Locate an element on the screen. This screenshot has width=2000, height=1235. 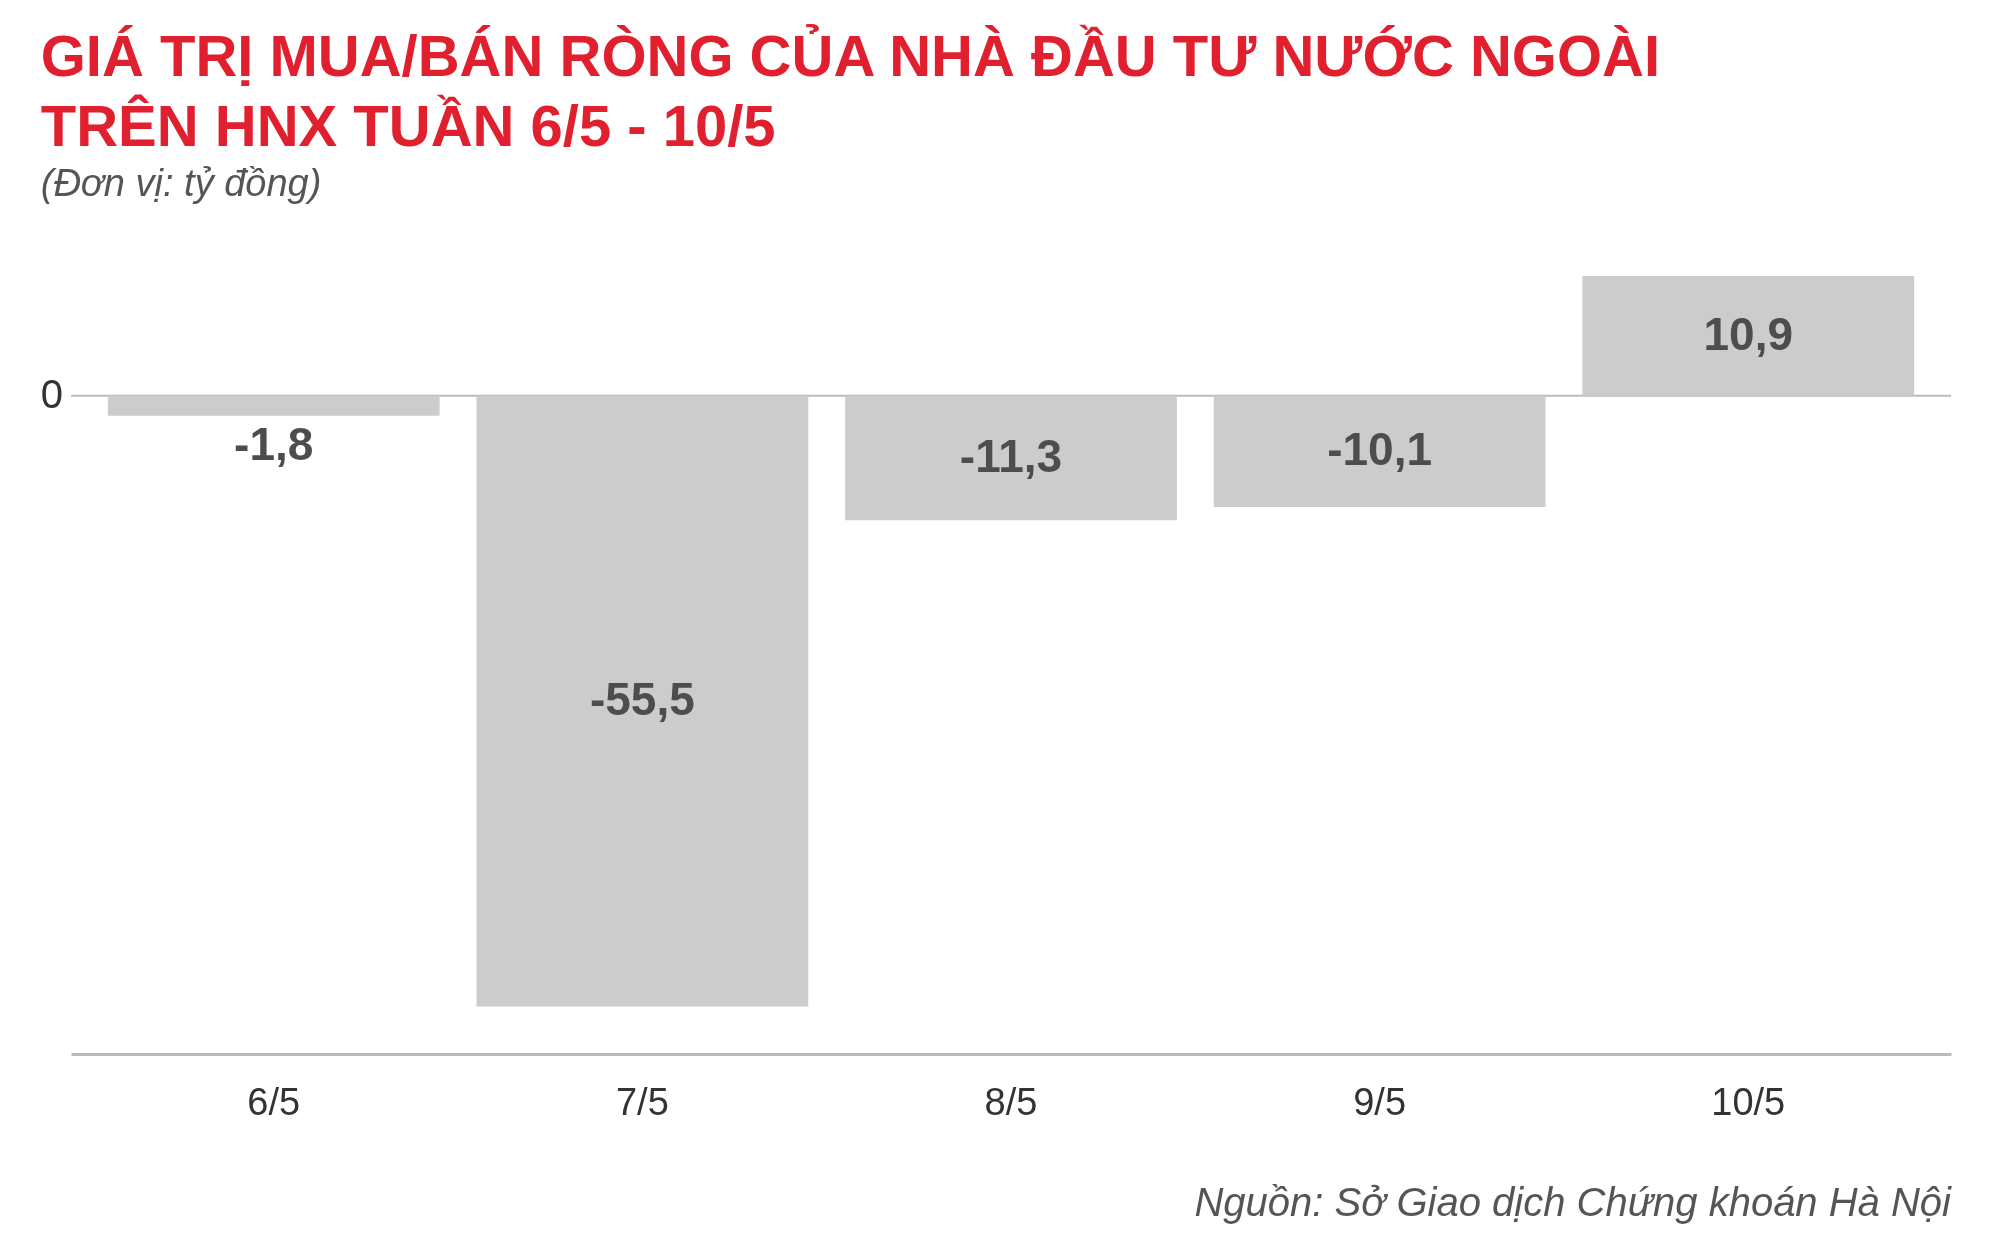
x-tick-label: 10/5 is located at coordinates (1748, 1101).